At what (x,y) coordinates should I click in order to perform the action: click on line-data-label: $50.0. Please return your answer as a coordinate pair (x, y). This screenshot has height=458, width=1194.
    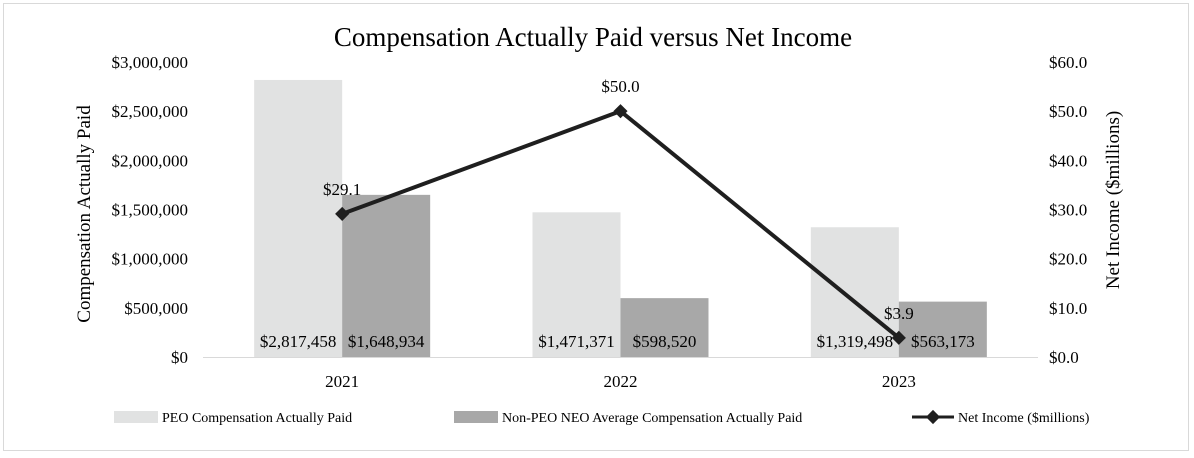
    Looking at the image, I should click on (620, 86).